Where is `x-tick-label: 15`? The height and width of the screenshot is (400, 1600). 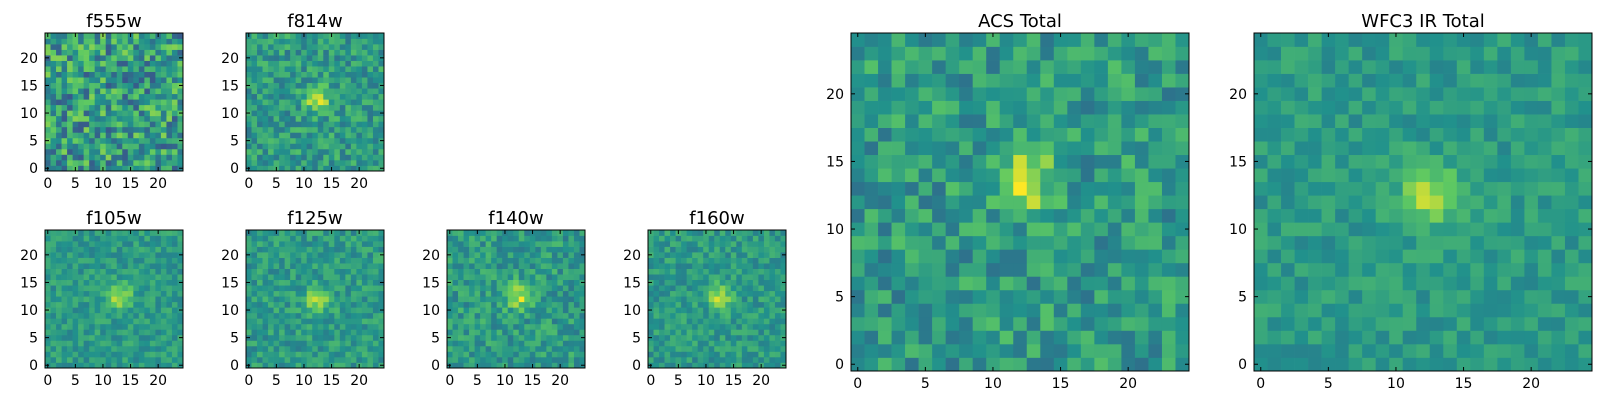 x-tick-label: 15 is located at coordinates (1061, 384).